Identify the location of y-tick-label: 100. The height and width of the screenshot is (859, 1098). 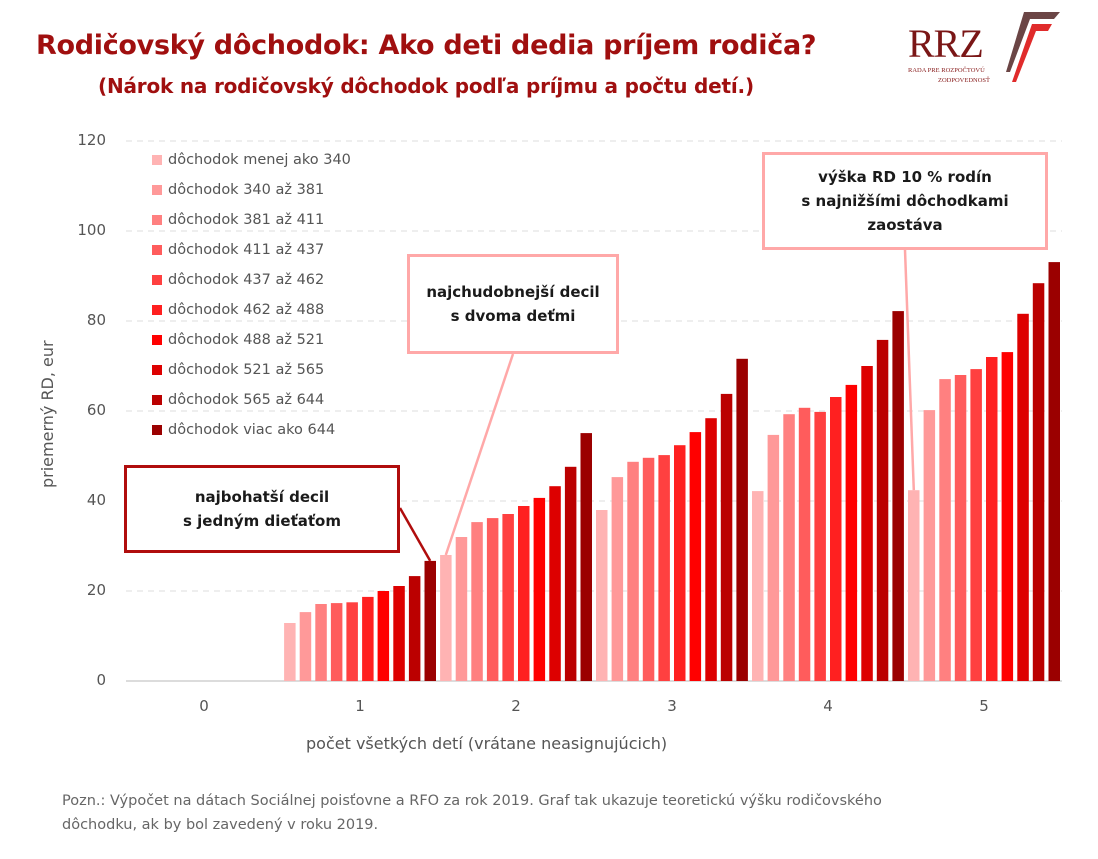
(91, 230).